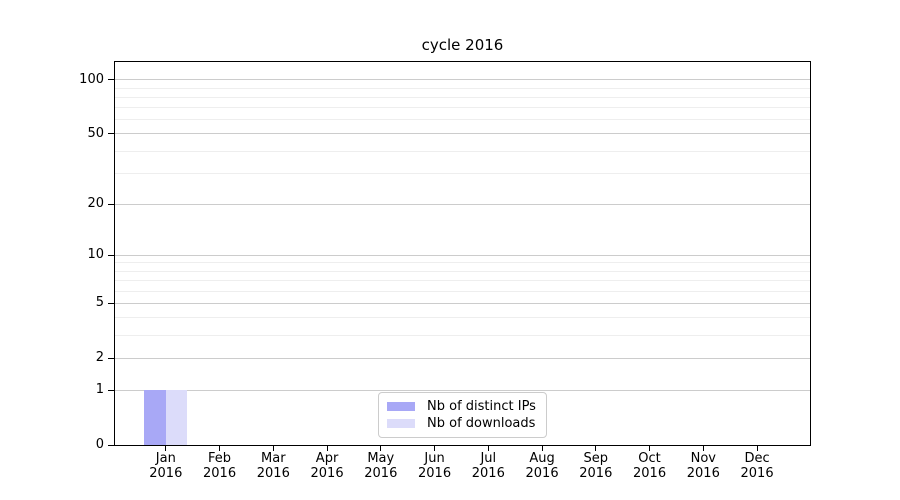  I want to click on x-tick-month: May, so click(381, 458).